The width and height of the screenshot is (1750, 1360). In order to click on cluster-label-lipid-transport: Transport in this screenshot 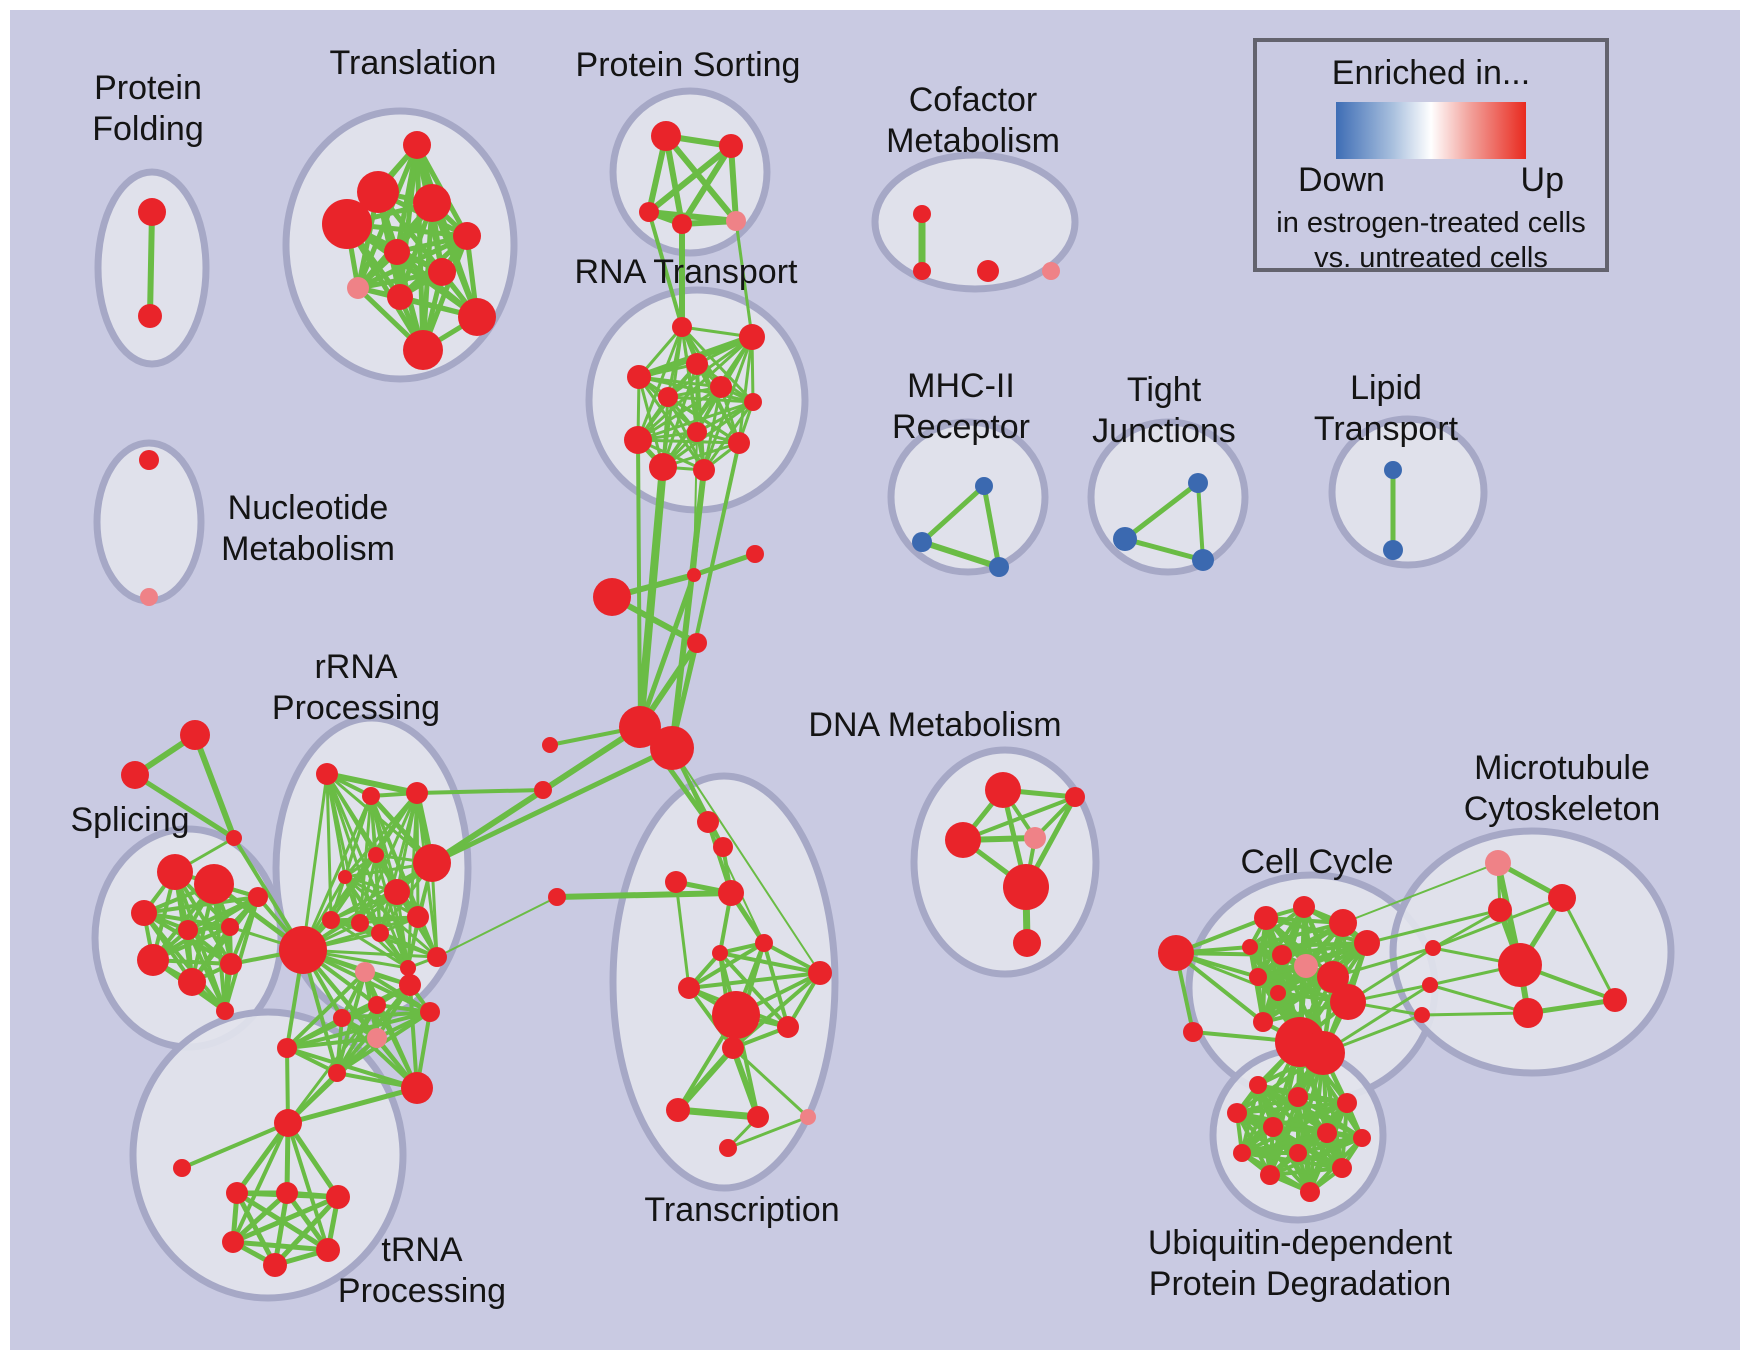, I will do `click(1386, 429)`.